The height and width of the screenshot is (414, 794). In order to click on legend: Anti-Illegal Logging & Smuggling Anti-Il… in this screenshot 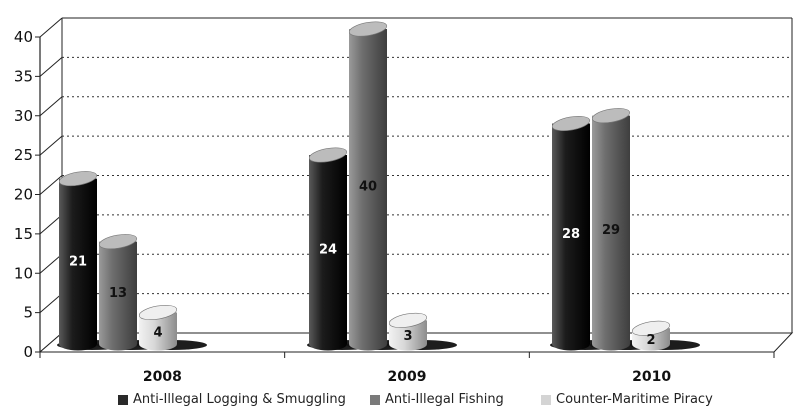, I will do `click(397, 402)`.